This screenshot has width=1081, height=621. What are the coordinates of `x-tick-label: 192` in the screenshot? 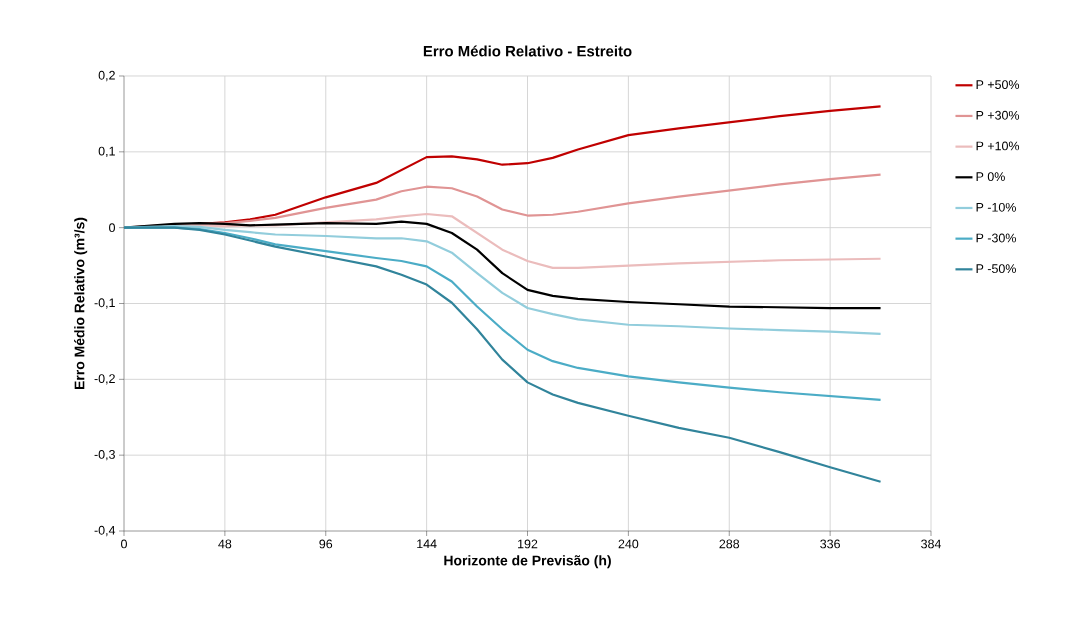 It's located at (528, 544).